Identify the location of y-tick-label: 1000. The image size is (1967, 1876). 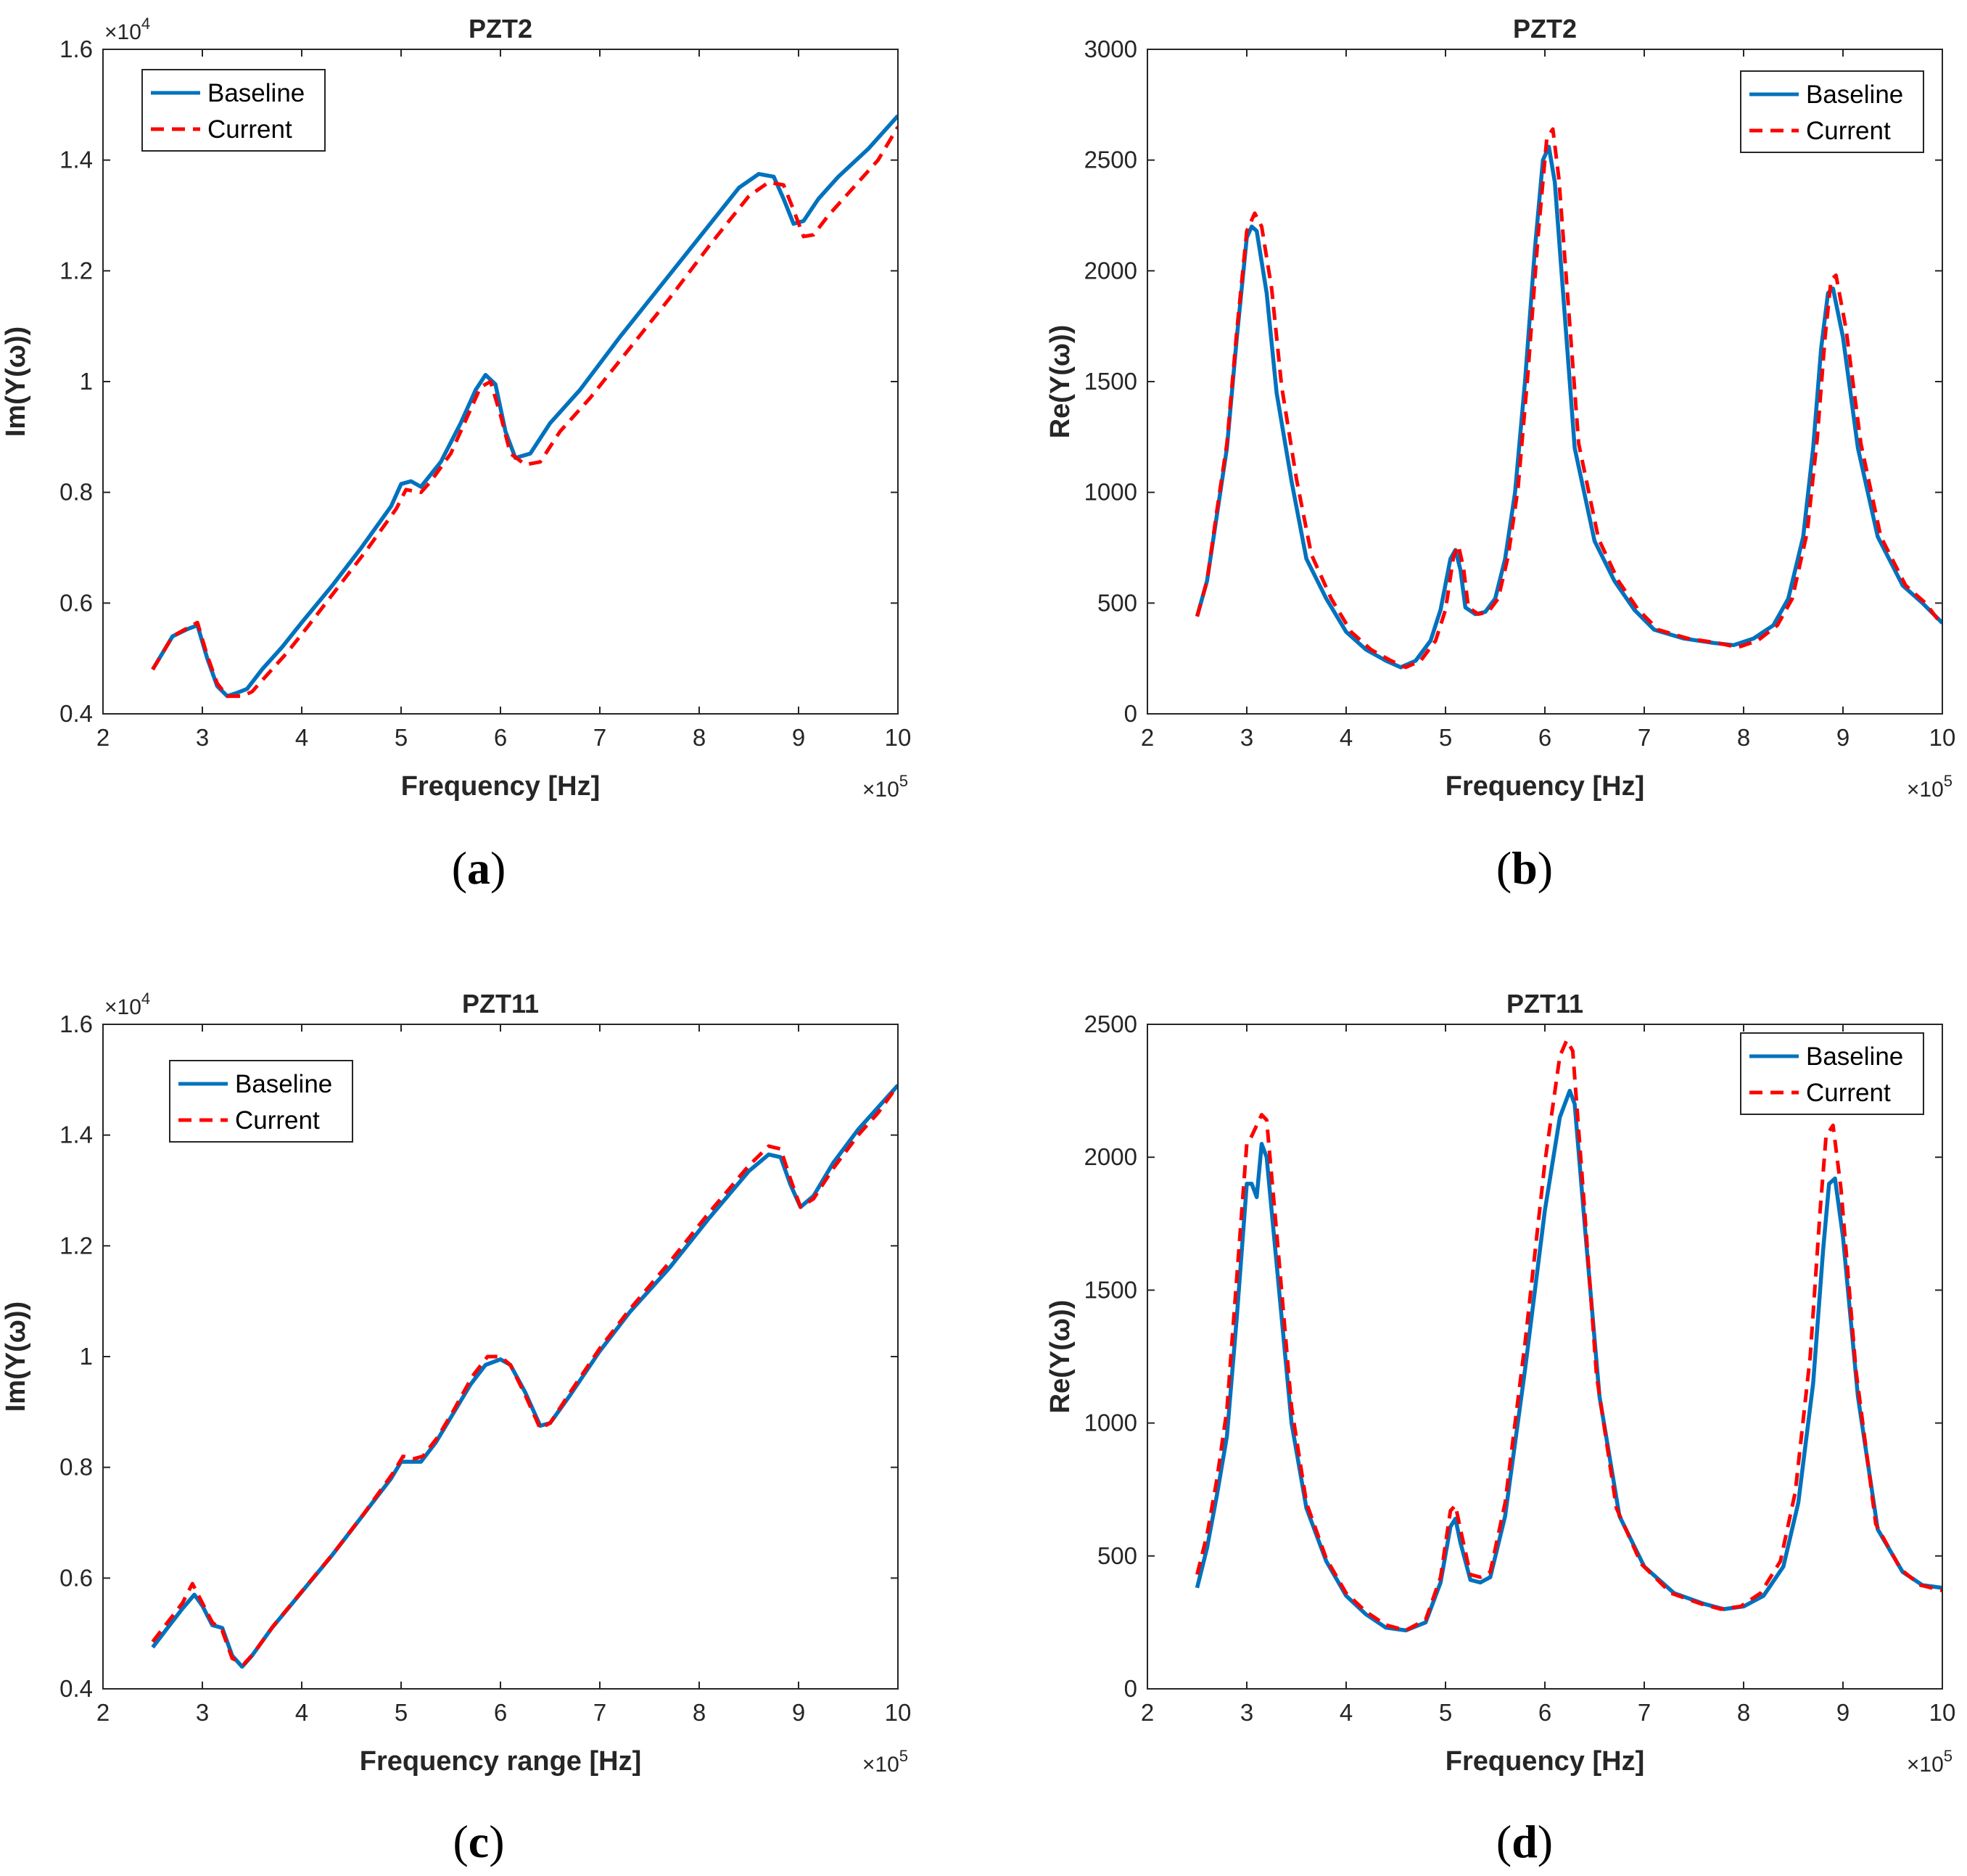
(1110, 1423).